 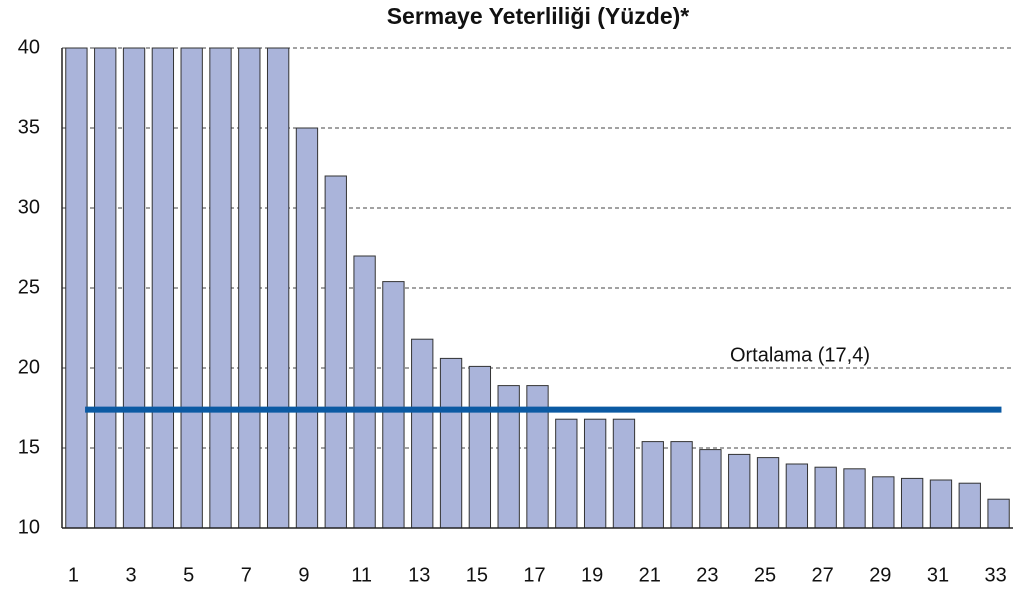 What do you see at coordinates (29, 207) in the screenshot?
I see `y-tick-label: 30` at bounding box center [29, 207].